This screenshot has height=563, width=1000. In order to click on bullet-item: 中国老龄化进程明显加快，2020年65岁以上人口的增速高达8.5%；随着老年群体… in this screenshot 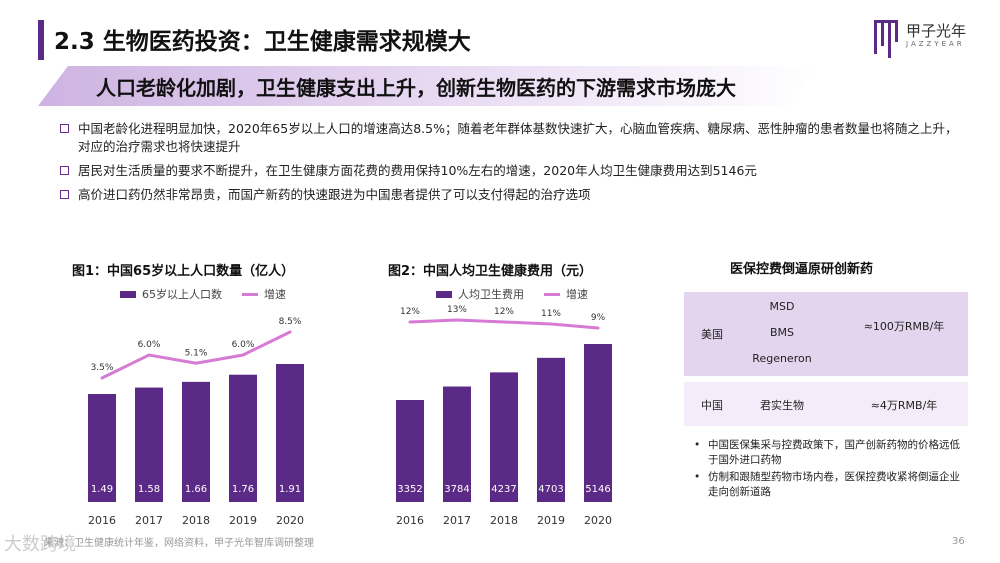, I will do `click(510, 138)`.